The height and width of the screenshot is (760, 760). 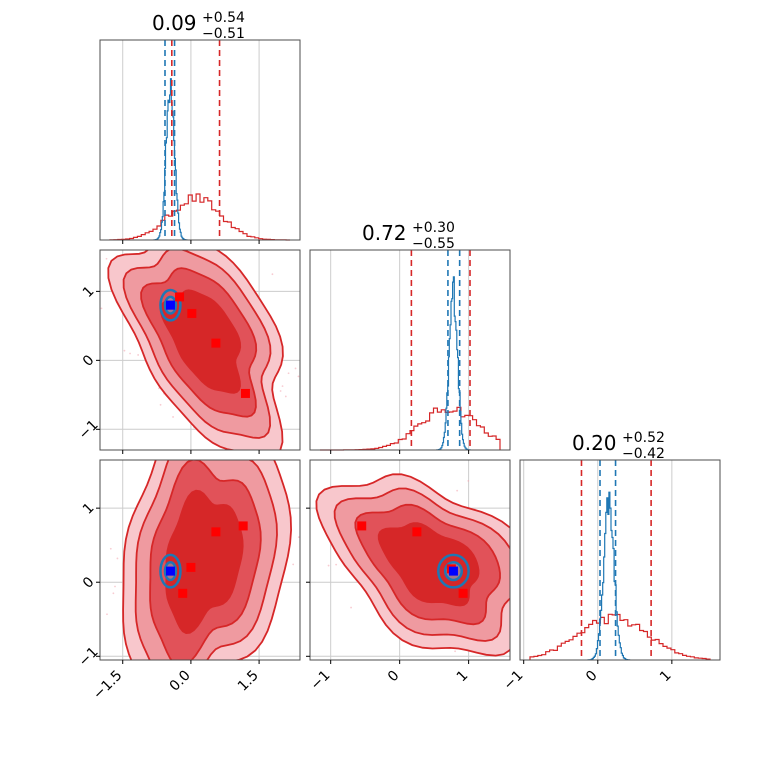 I want to click on xtick-label: 1.5, so click(x=248, y=681).